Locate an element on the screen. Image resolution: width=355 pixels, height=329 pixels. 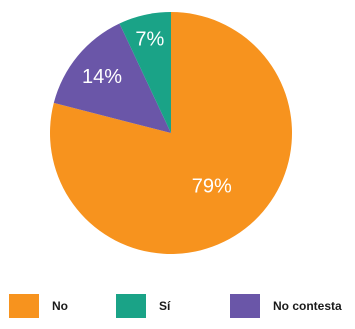
legend-label-si: Sí is located at coordinates (165, 306).